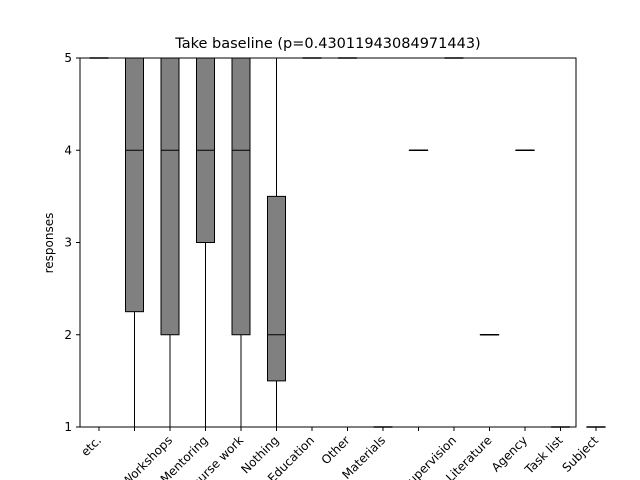 The image size is (640, 480). I want to click on y-tick-label: 4, so click(68, 150).